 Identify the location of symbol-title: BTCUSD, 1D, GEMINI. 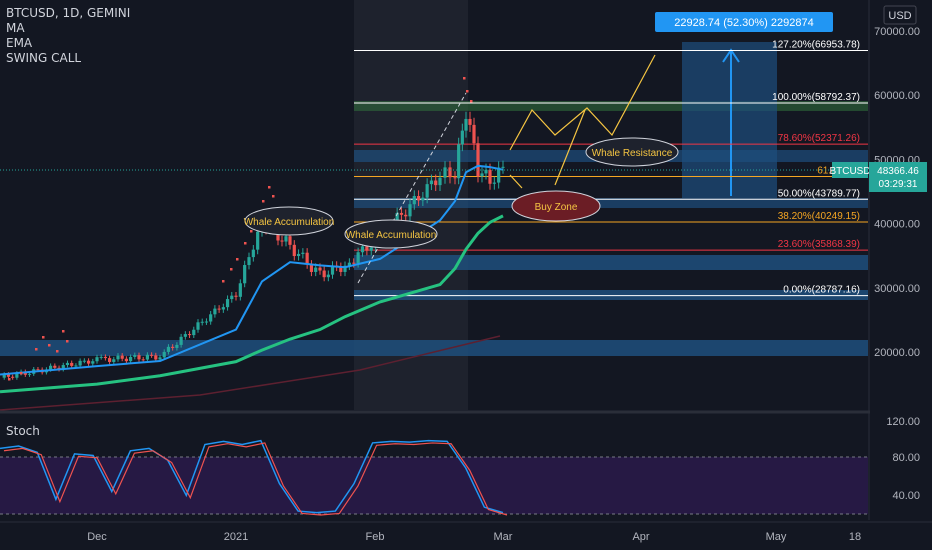
(68, 13).